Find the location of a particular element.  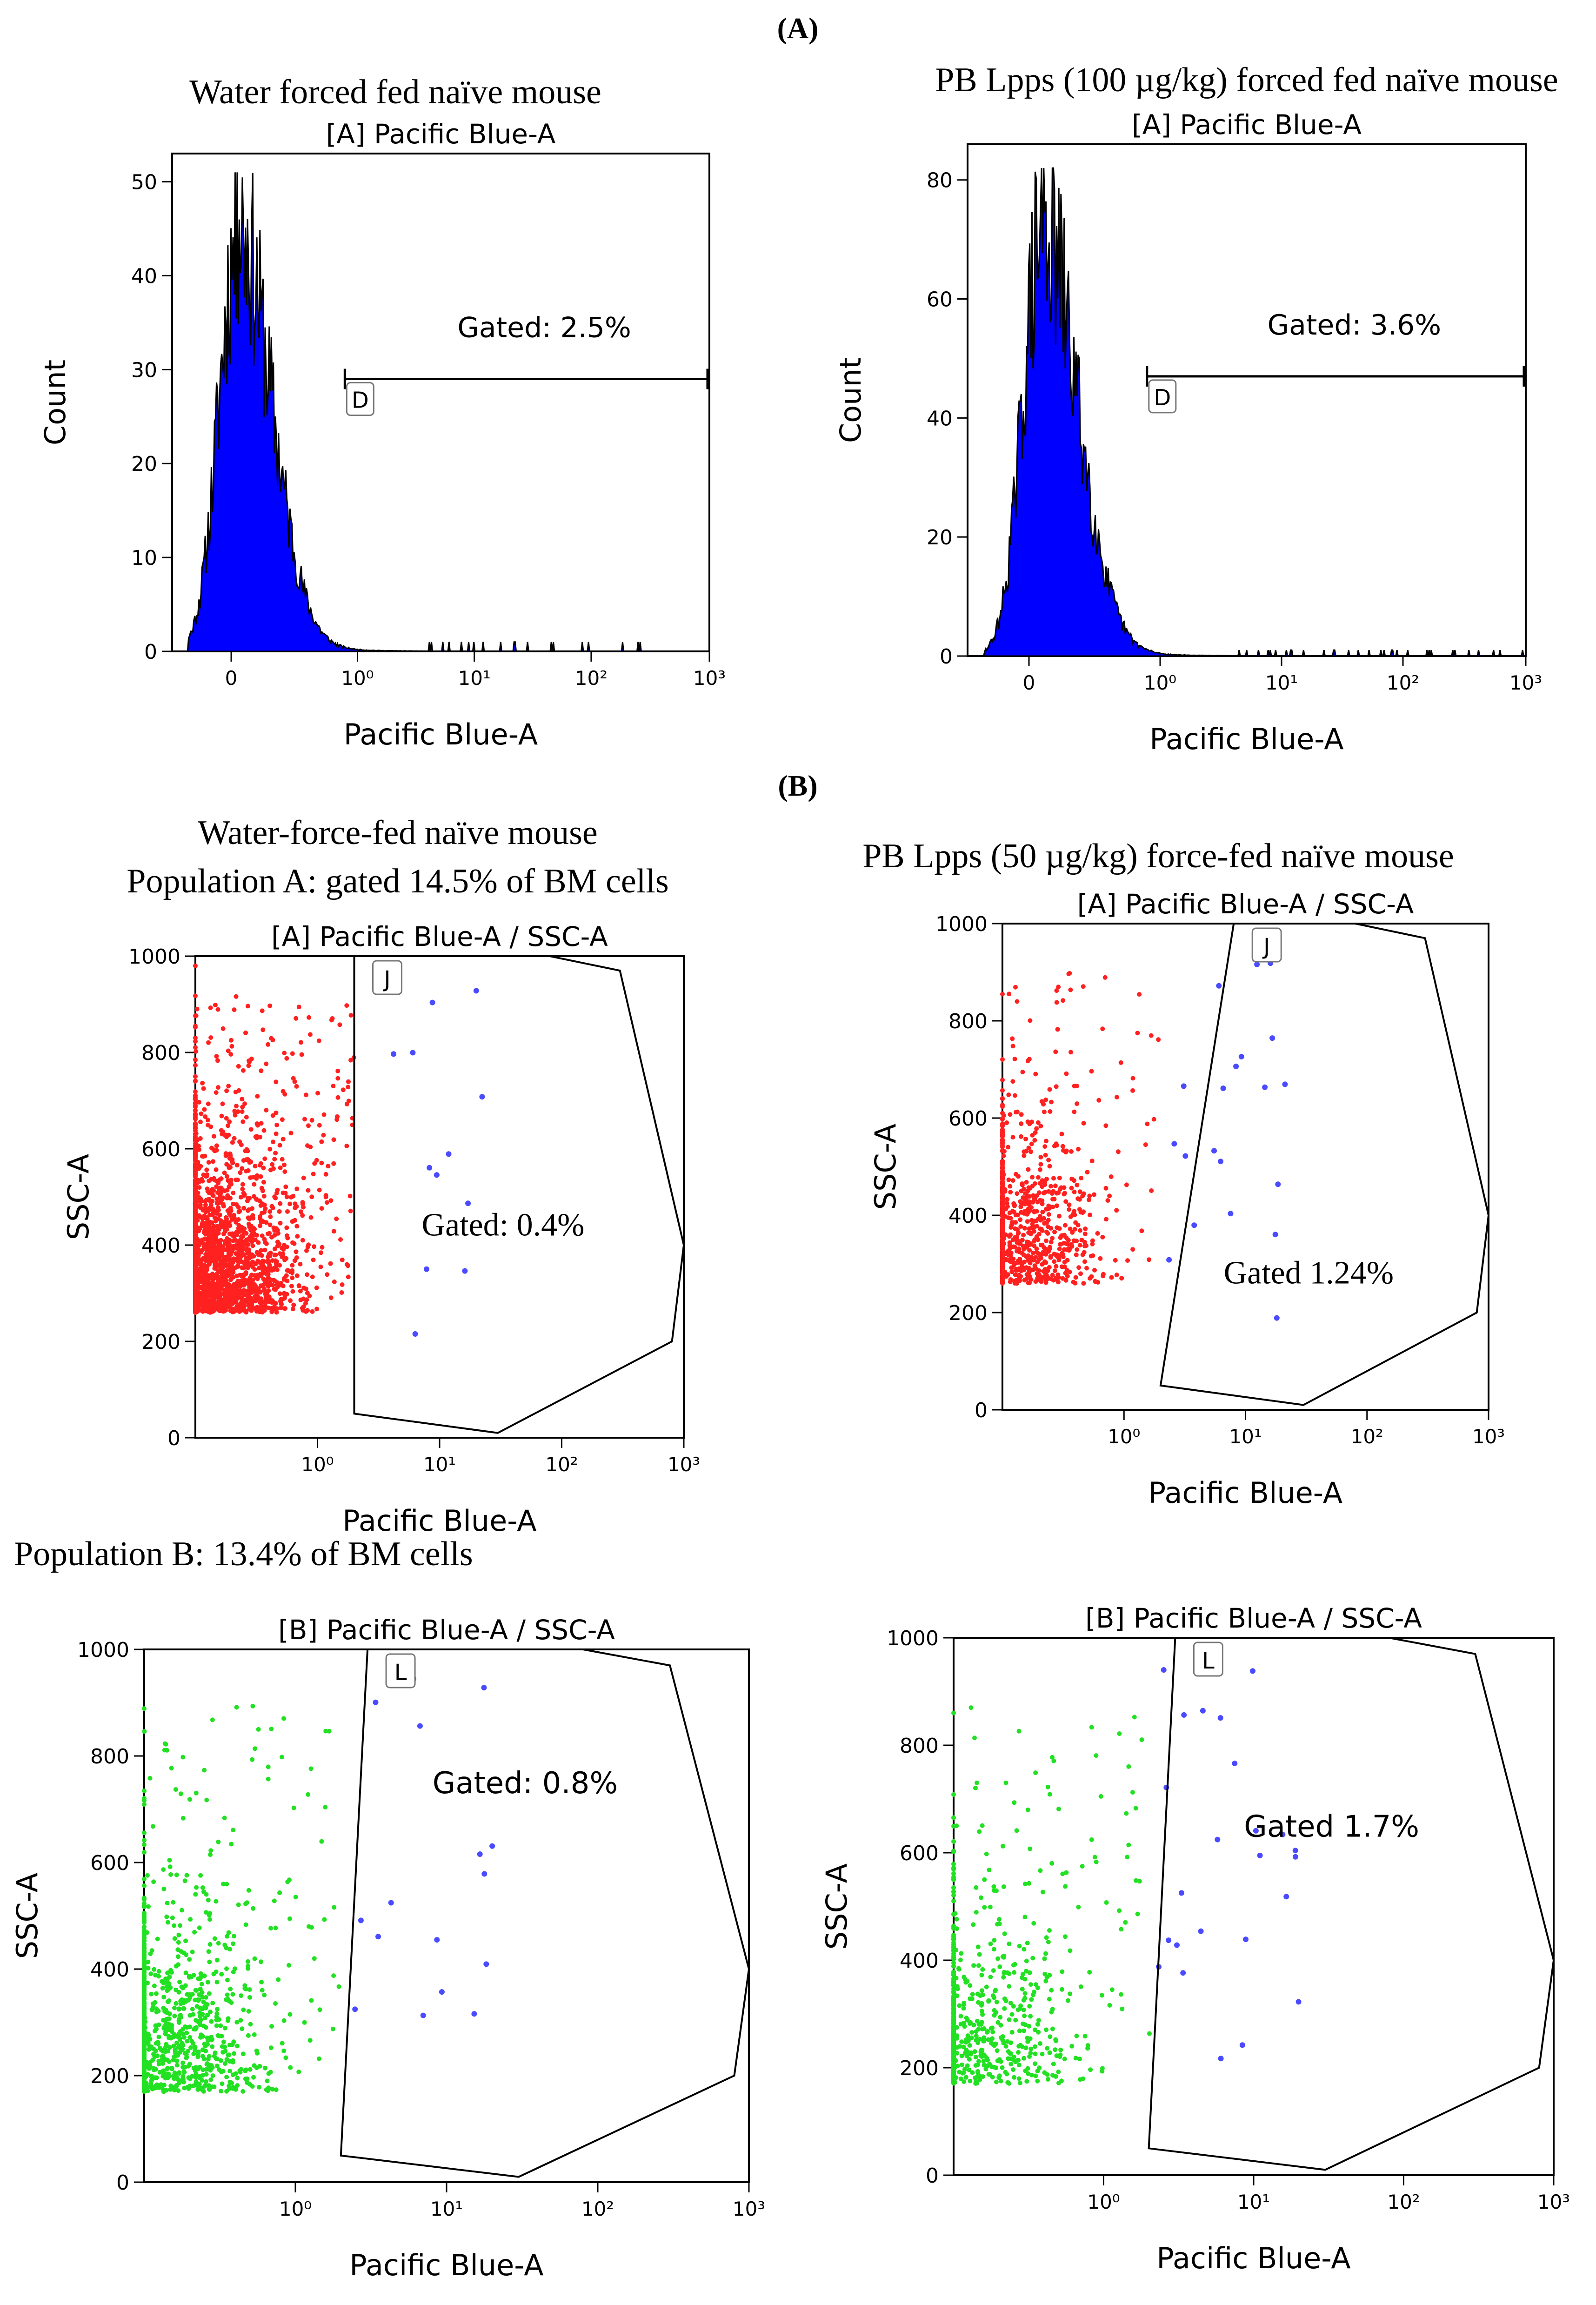

gate-polygon is located at coordinates (1324, 1164).